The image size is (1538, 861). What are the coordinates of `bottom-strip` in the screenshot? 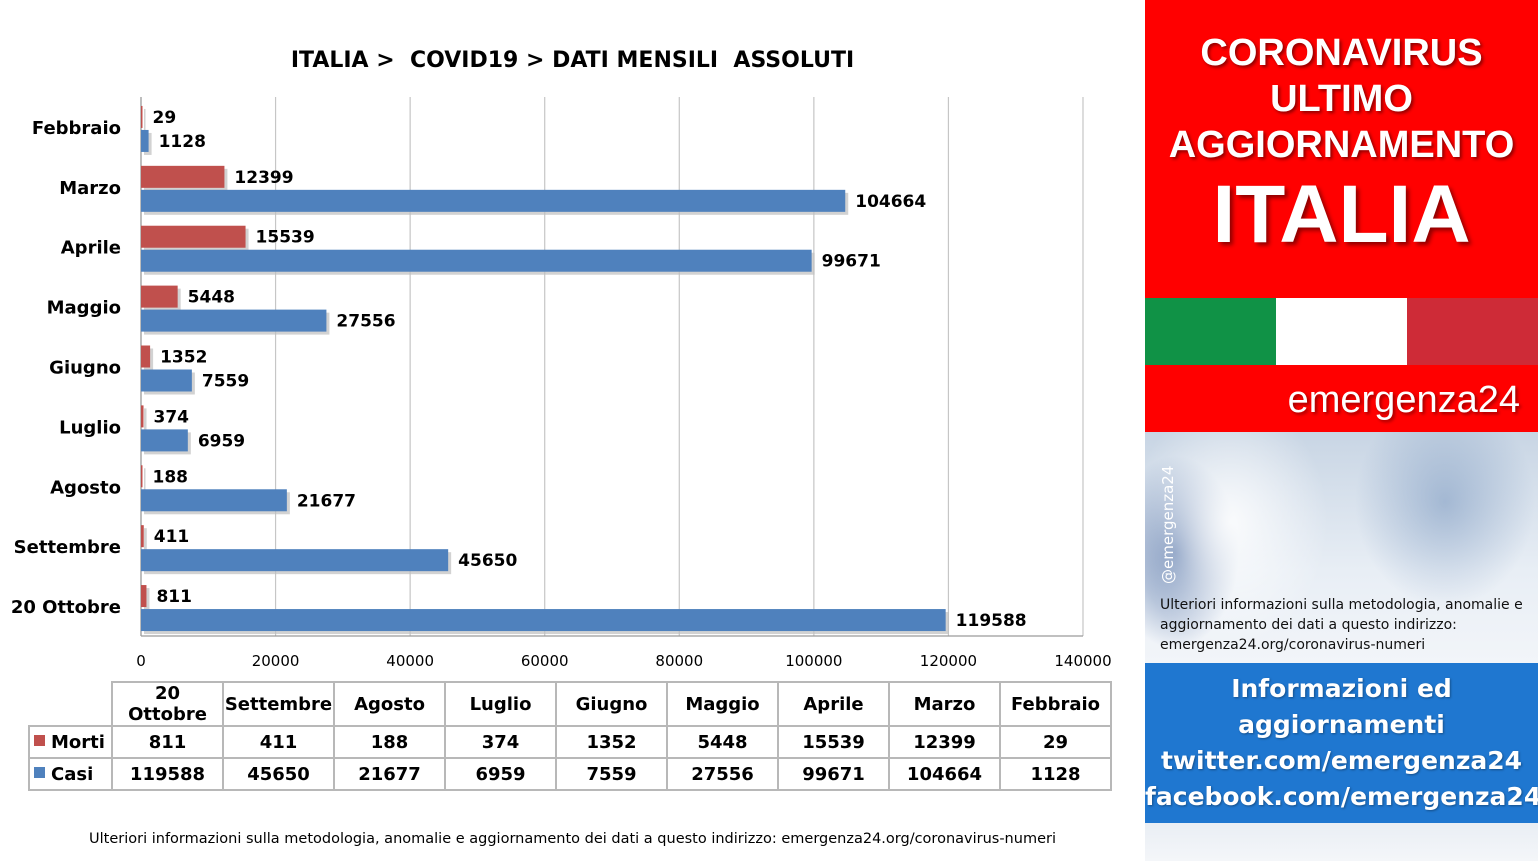 It's located at (1341, 842).